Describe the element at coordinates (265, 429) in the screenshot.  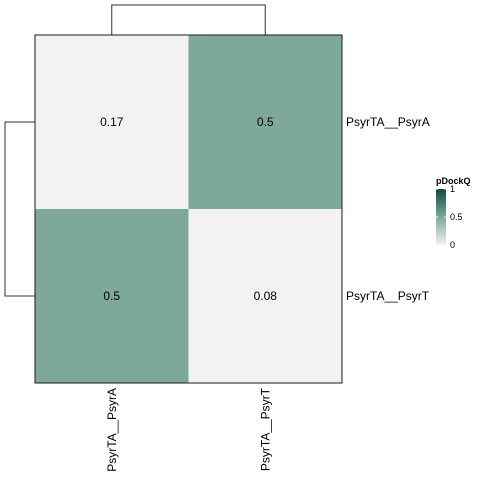
I see `column-label: PsyrTA__PsyrT` at that location.